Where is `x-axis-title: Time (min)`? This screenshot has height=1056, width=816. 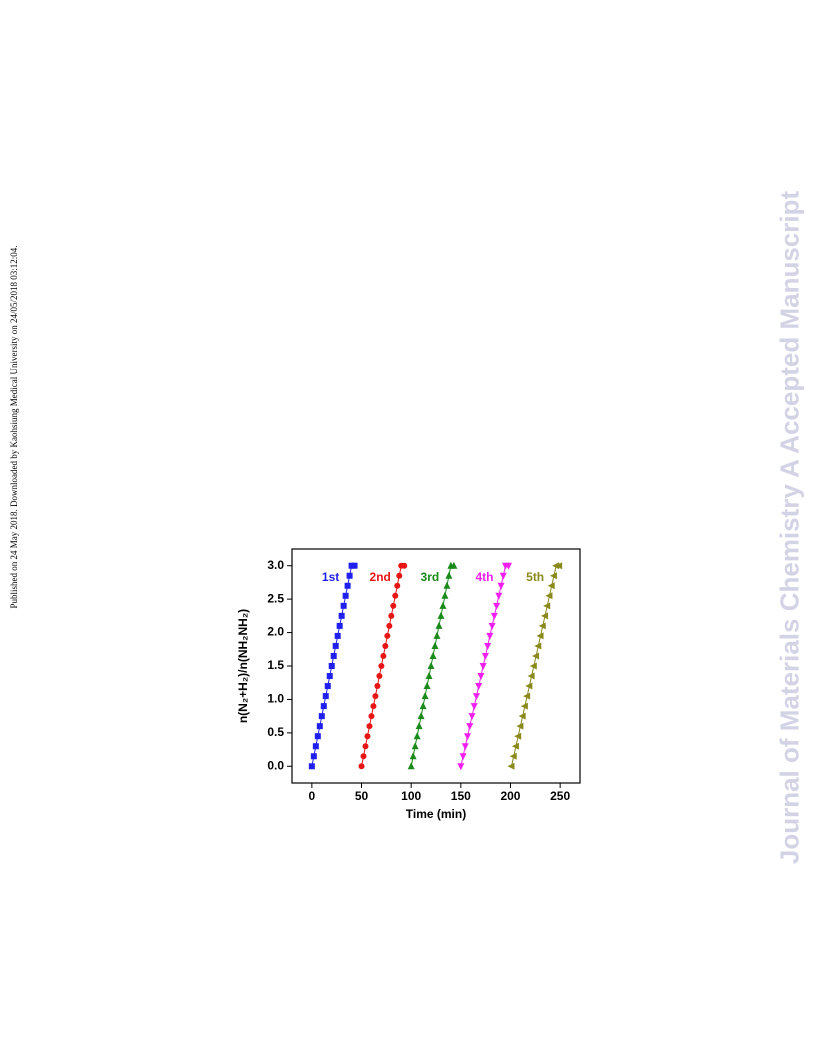 x-axis-title: Time (min) is located at coordinates (436, 814).